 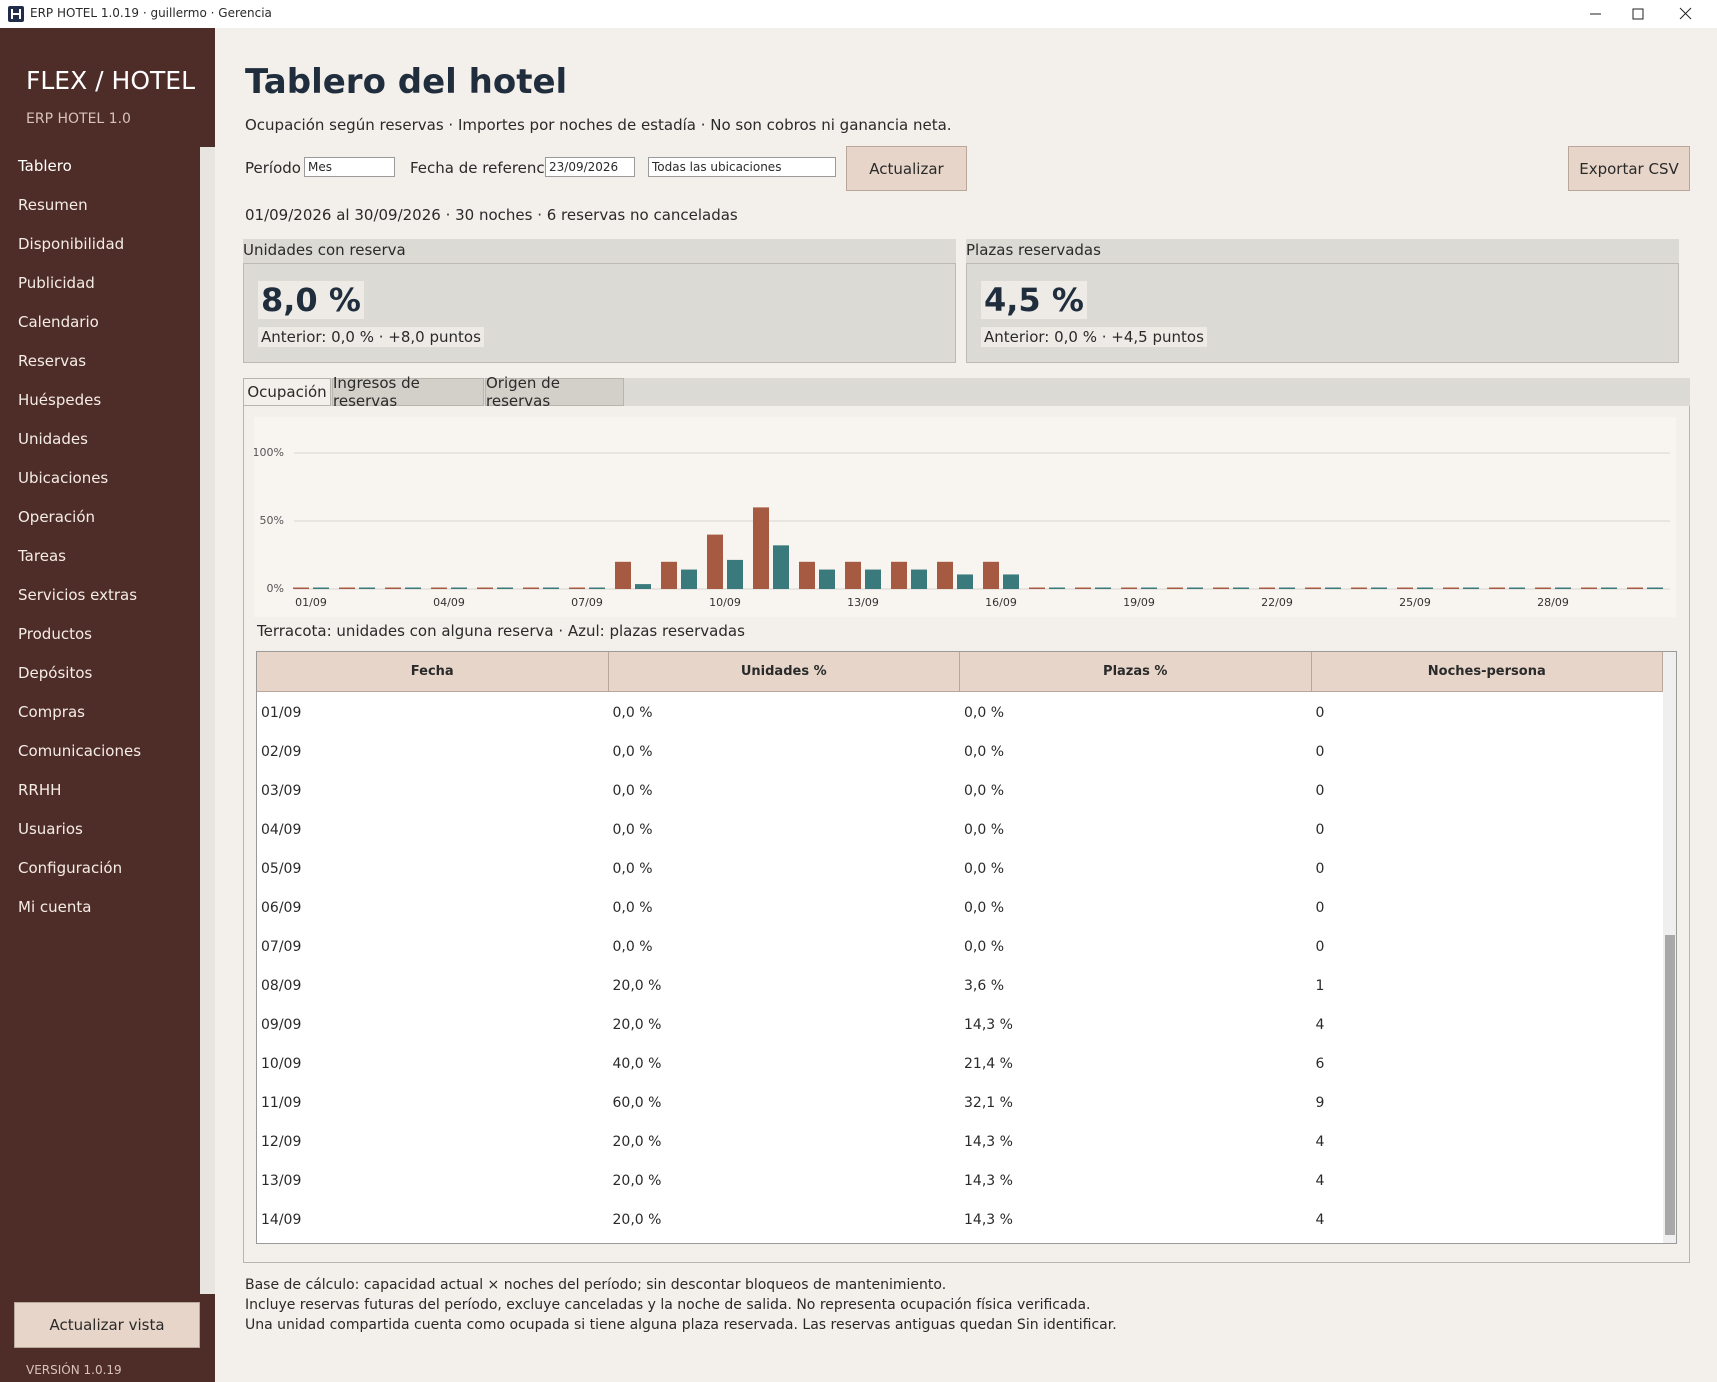 What do you see at coordinates (111, 80) in the screenshot?
I see `brand: FLEX / HOTEL` at bounding box center [111, 80].